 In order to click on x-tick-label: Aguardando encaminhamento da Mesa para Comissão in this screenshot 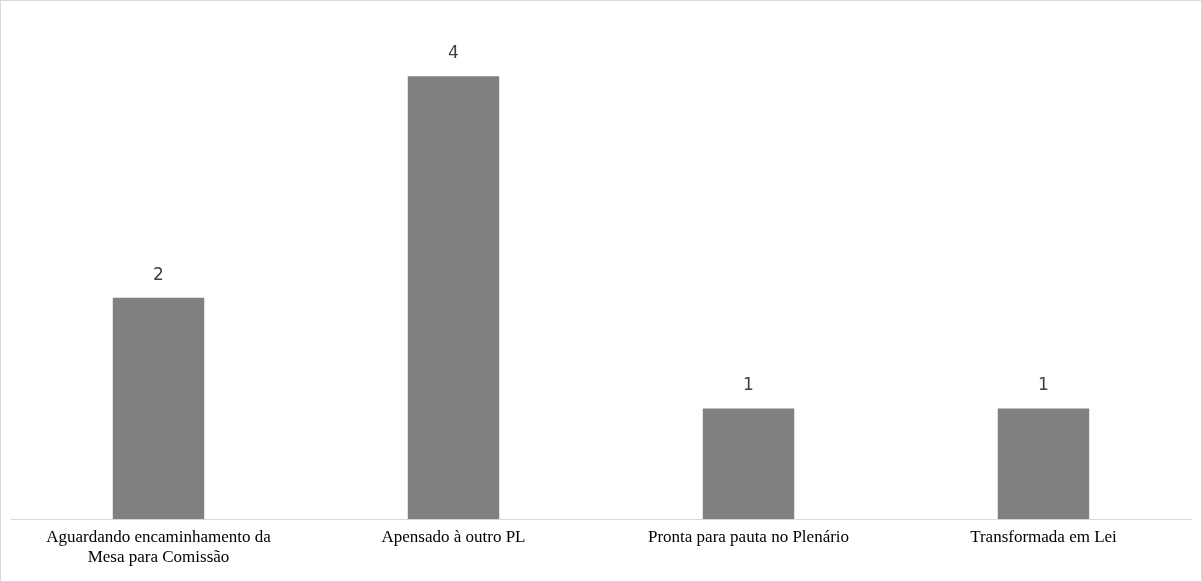, I will do `click(159, 546)`.